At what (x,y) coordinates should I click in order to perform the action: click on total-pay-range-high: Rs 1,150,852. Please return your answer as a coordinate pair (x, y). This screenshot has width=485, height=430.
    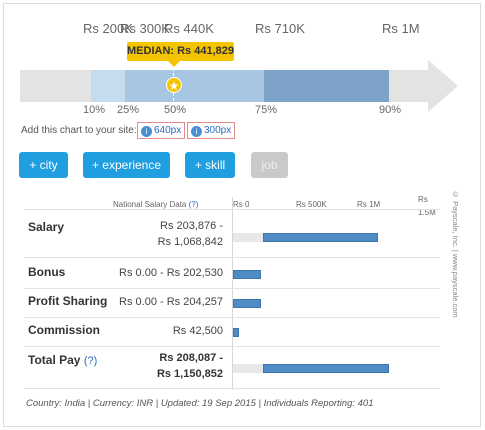
    Looking at the image, I should click on (189, 374).